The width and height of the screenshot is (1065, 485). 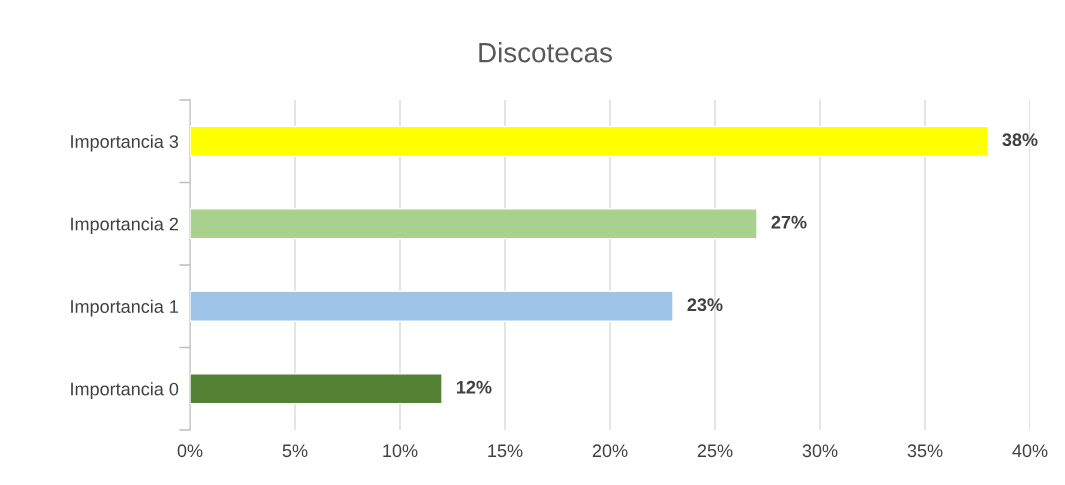 I want to click on x-tick-label: 25%, so click(x=715, y=451).